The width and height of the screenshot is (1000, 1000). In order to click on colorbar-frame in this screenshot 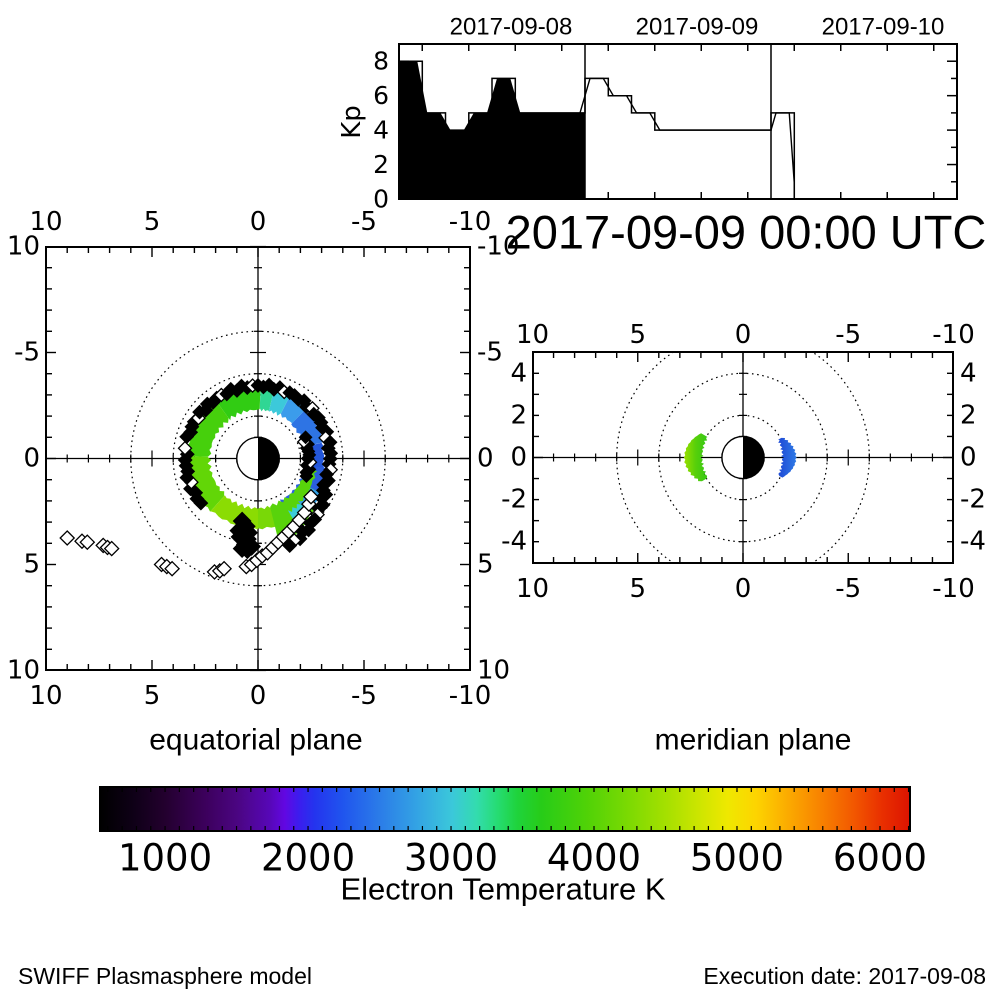, I will do `click(505, 809)`.